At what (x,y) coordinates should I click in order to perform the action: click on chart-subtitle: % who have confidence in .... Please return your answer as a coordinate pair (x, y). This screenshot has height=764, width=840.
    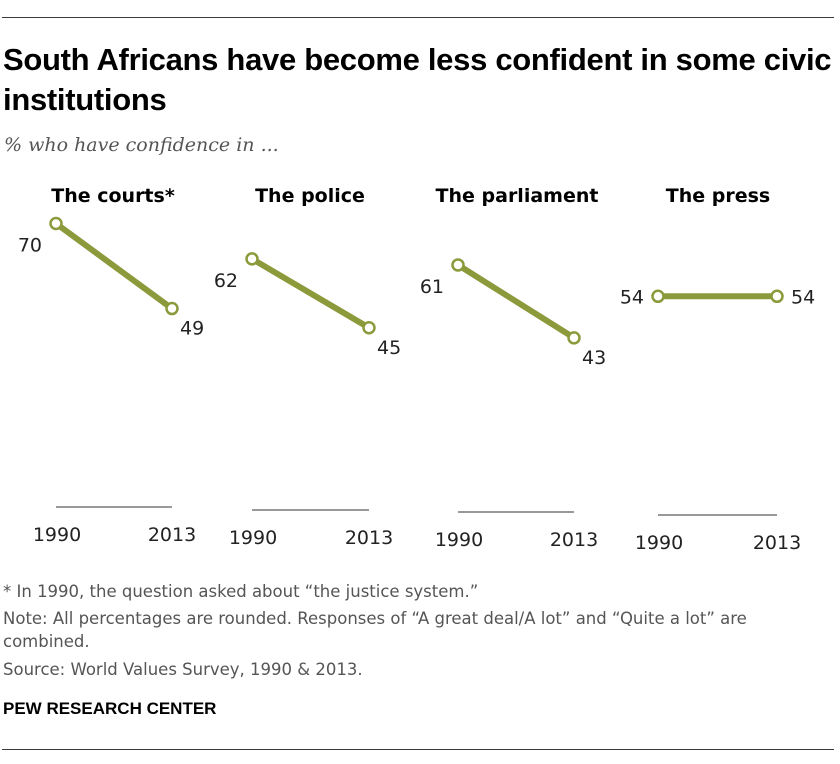
    Looking at the image, I should click on (141, 145).